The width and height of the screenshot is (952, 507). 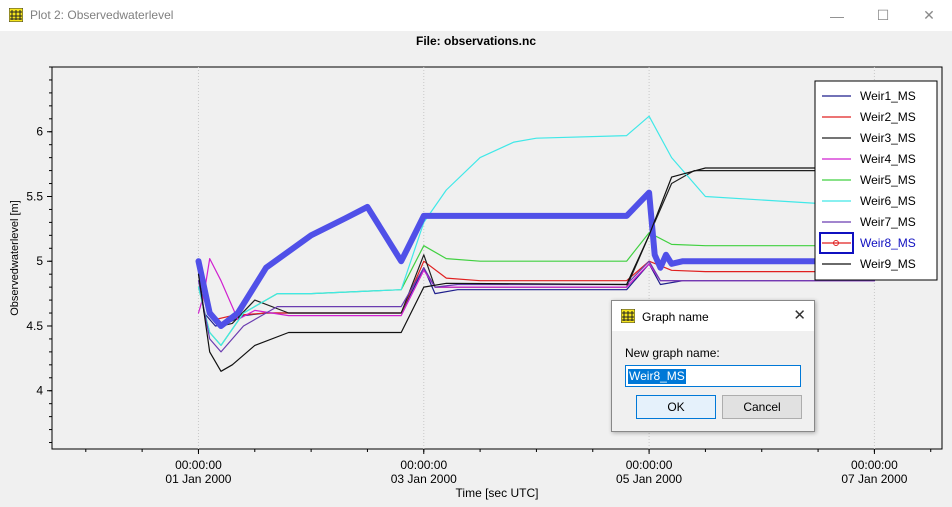 I want to click on minimize-button: —, so click(x=837, y=15).